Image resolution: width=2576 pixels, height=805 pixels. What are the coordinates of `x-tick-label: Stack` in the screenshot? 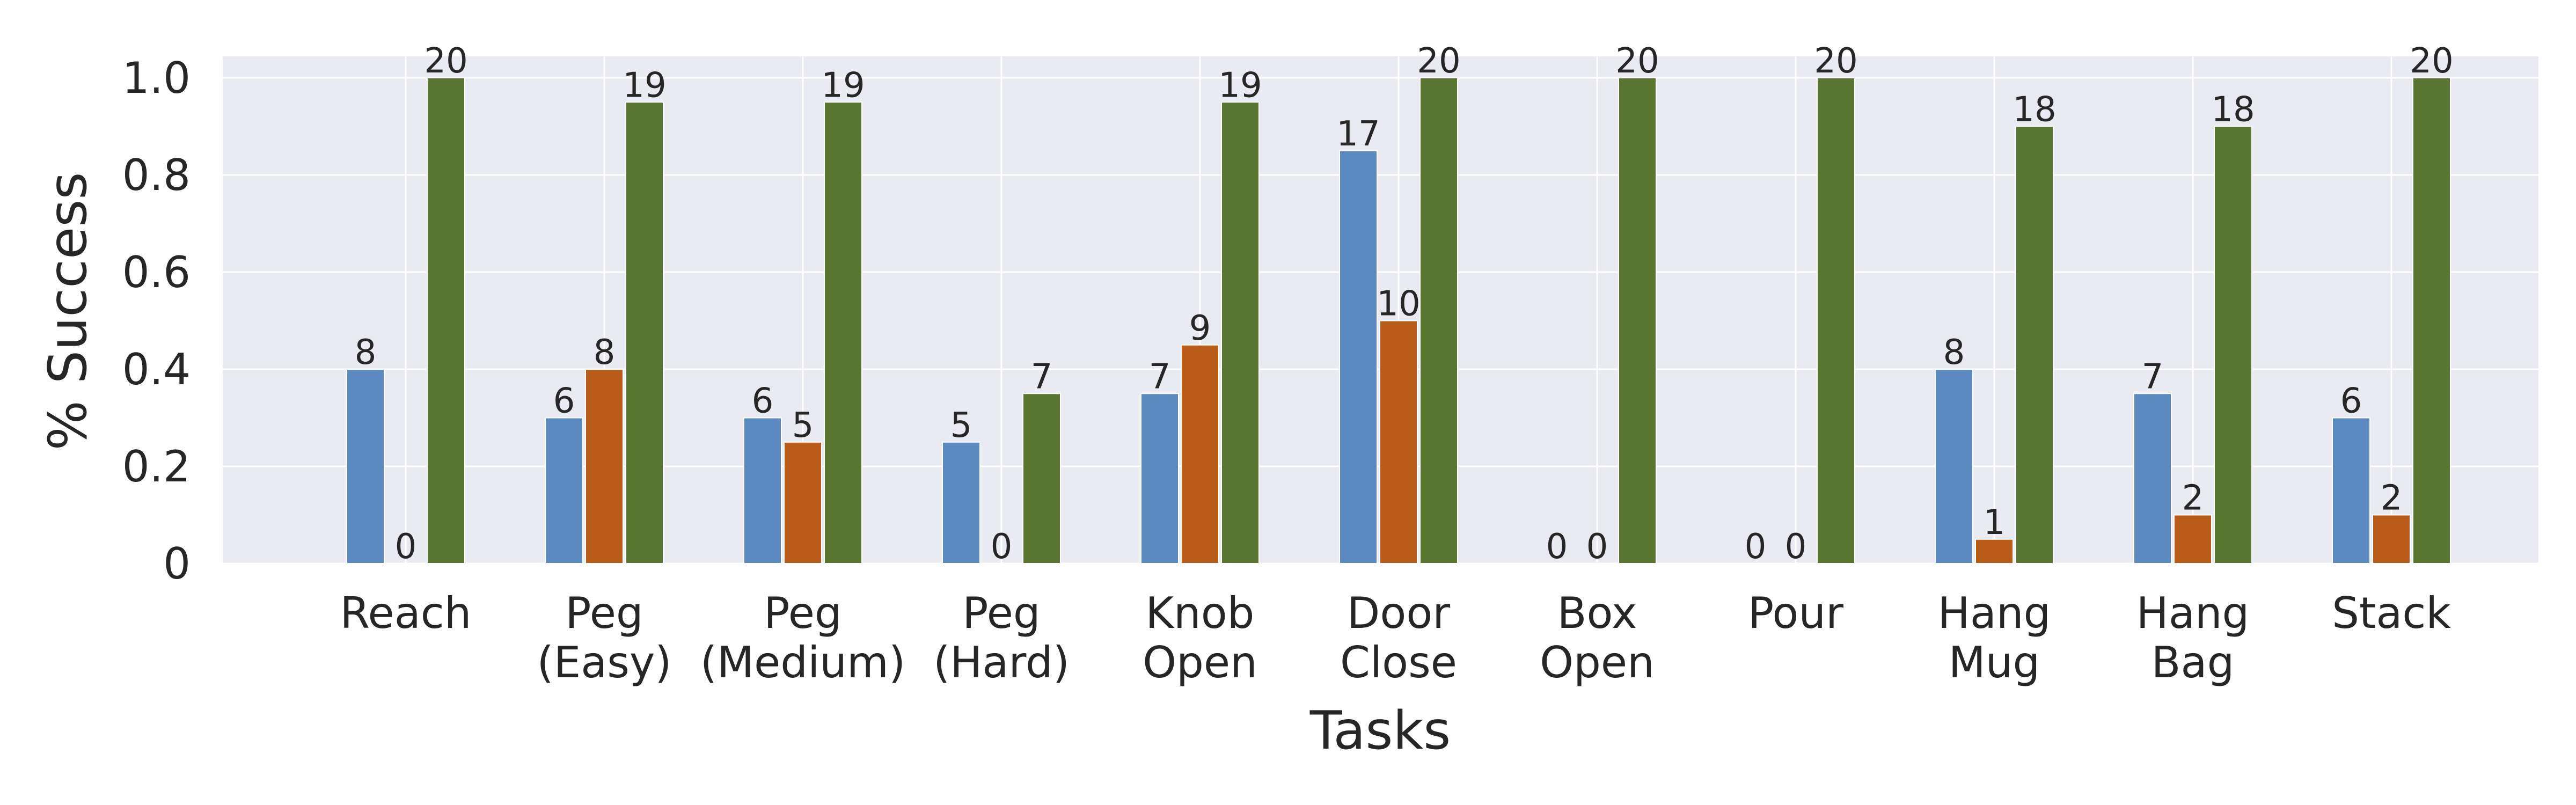 It's located at (2391, 613).